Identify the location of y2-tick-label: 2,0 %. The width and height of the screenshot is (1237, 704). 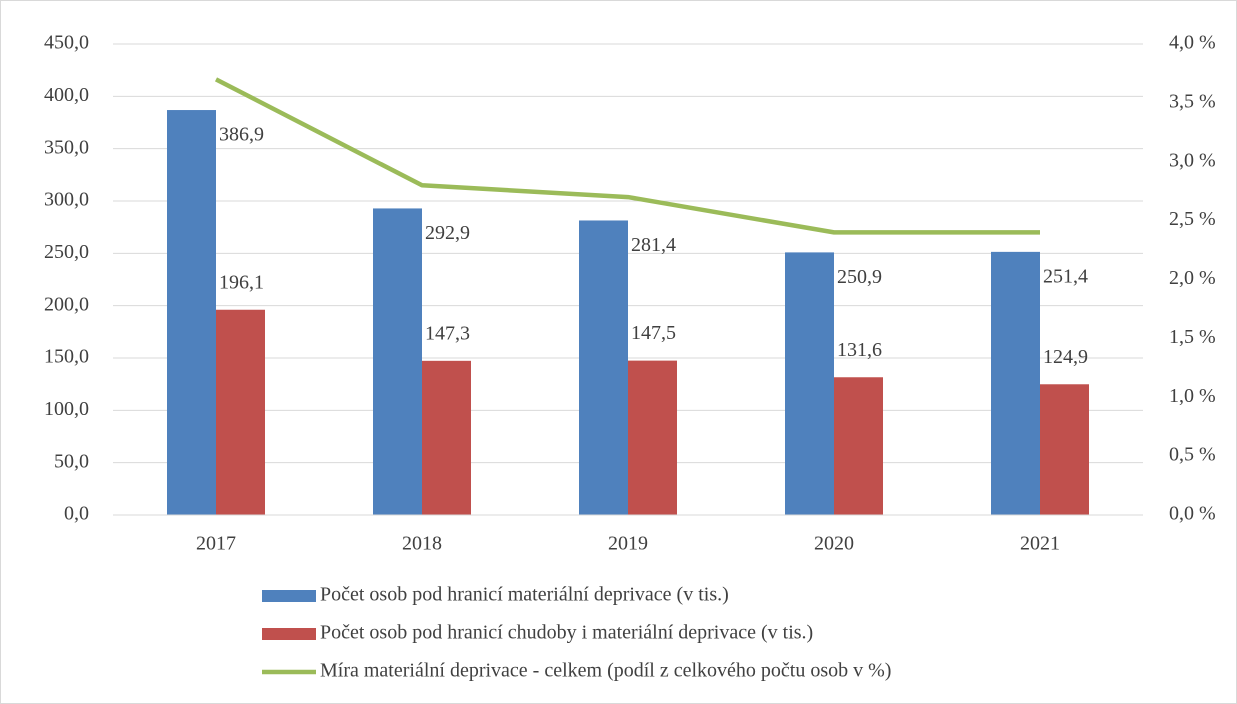
(1192, 278).